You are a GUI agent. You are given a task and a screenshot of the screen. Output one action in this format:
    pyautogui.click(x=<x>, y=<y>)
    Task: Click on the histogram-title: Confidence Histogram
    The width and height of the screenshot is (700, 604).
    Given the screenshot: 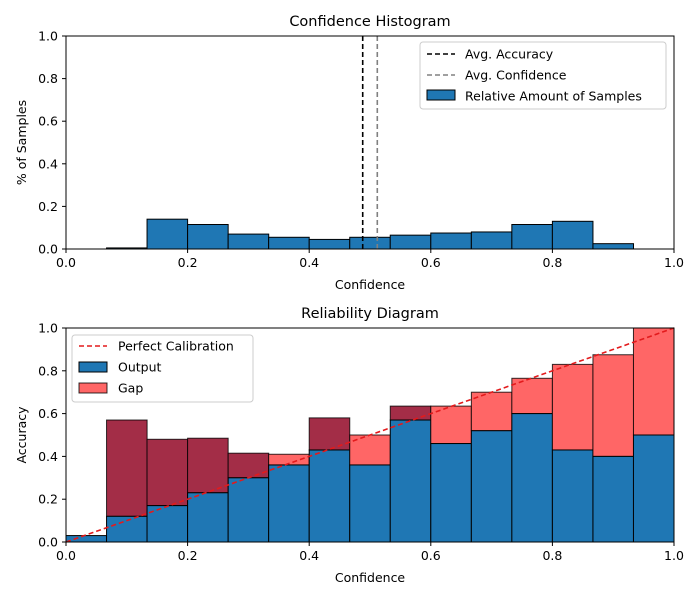 What is the action you would take?
    pyautogui.click(x=369, y=22)
    